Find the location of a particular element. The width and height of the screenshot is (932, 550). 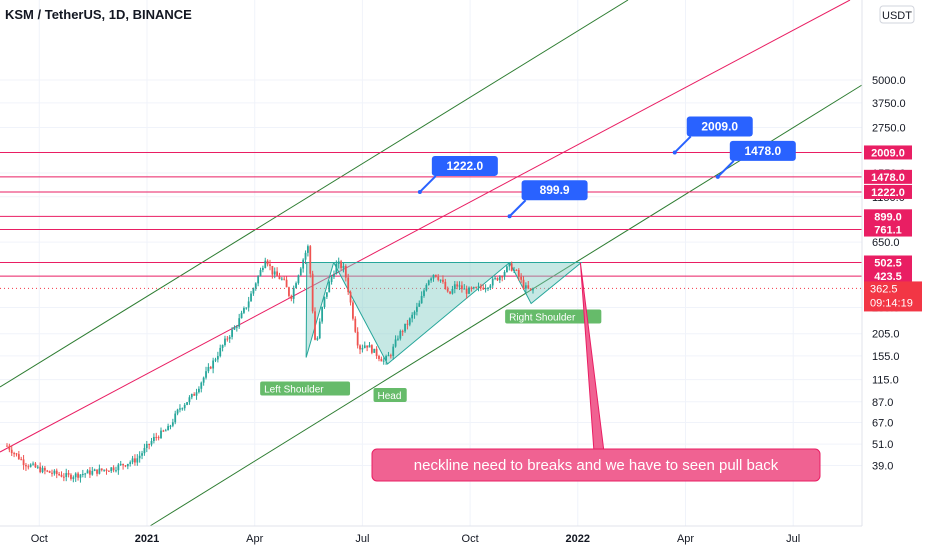

time-axis-bg is located at coordinates (466, 538).